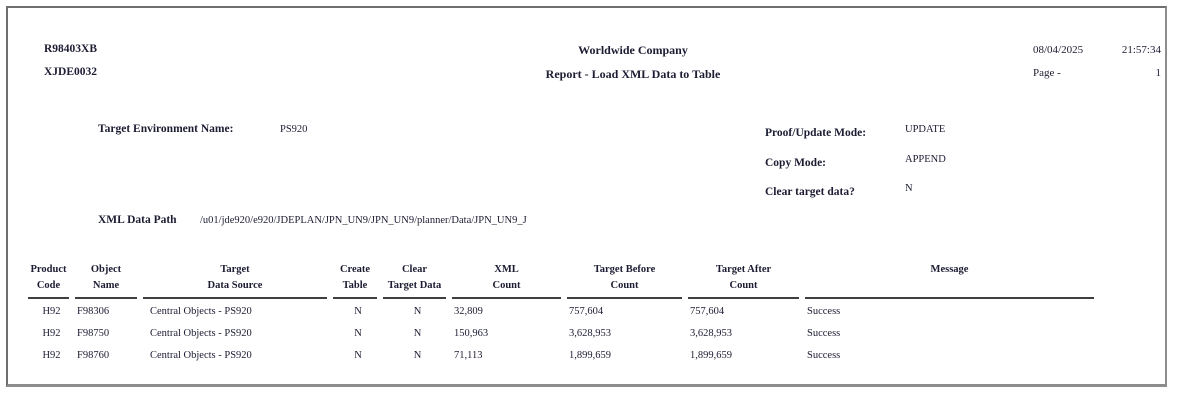 Image resolution: width=1177 pixels, height=400 pixels. What do you see at coordinates (796, 162) in the screenshot?
I see `copy-mode-label: Copy Mode:` at bounding box center [796, 162].